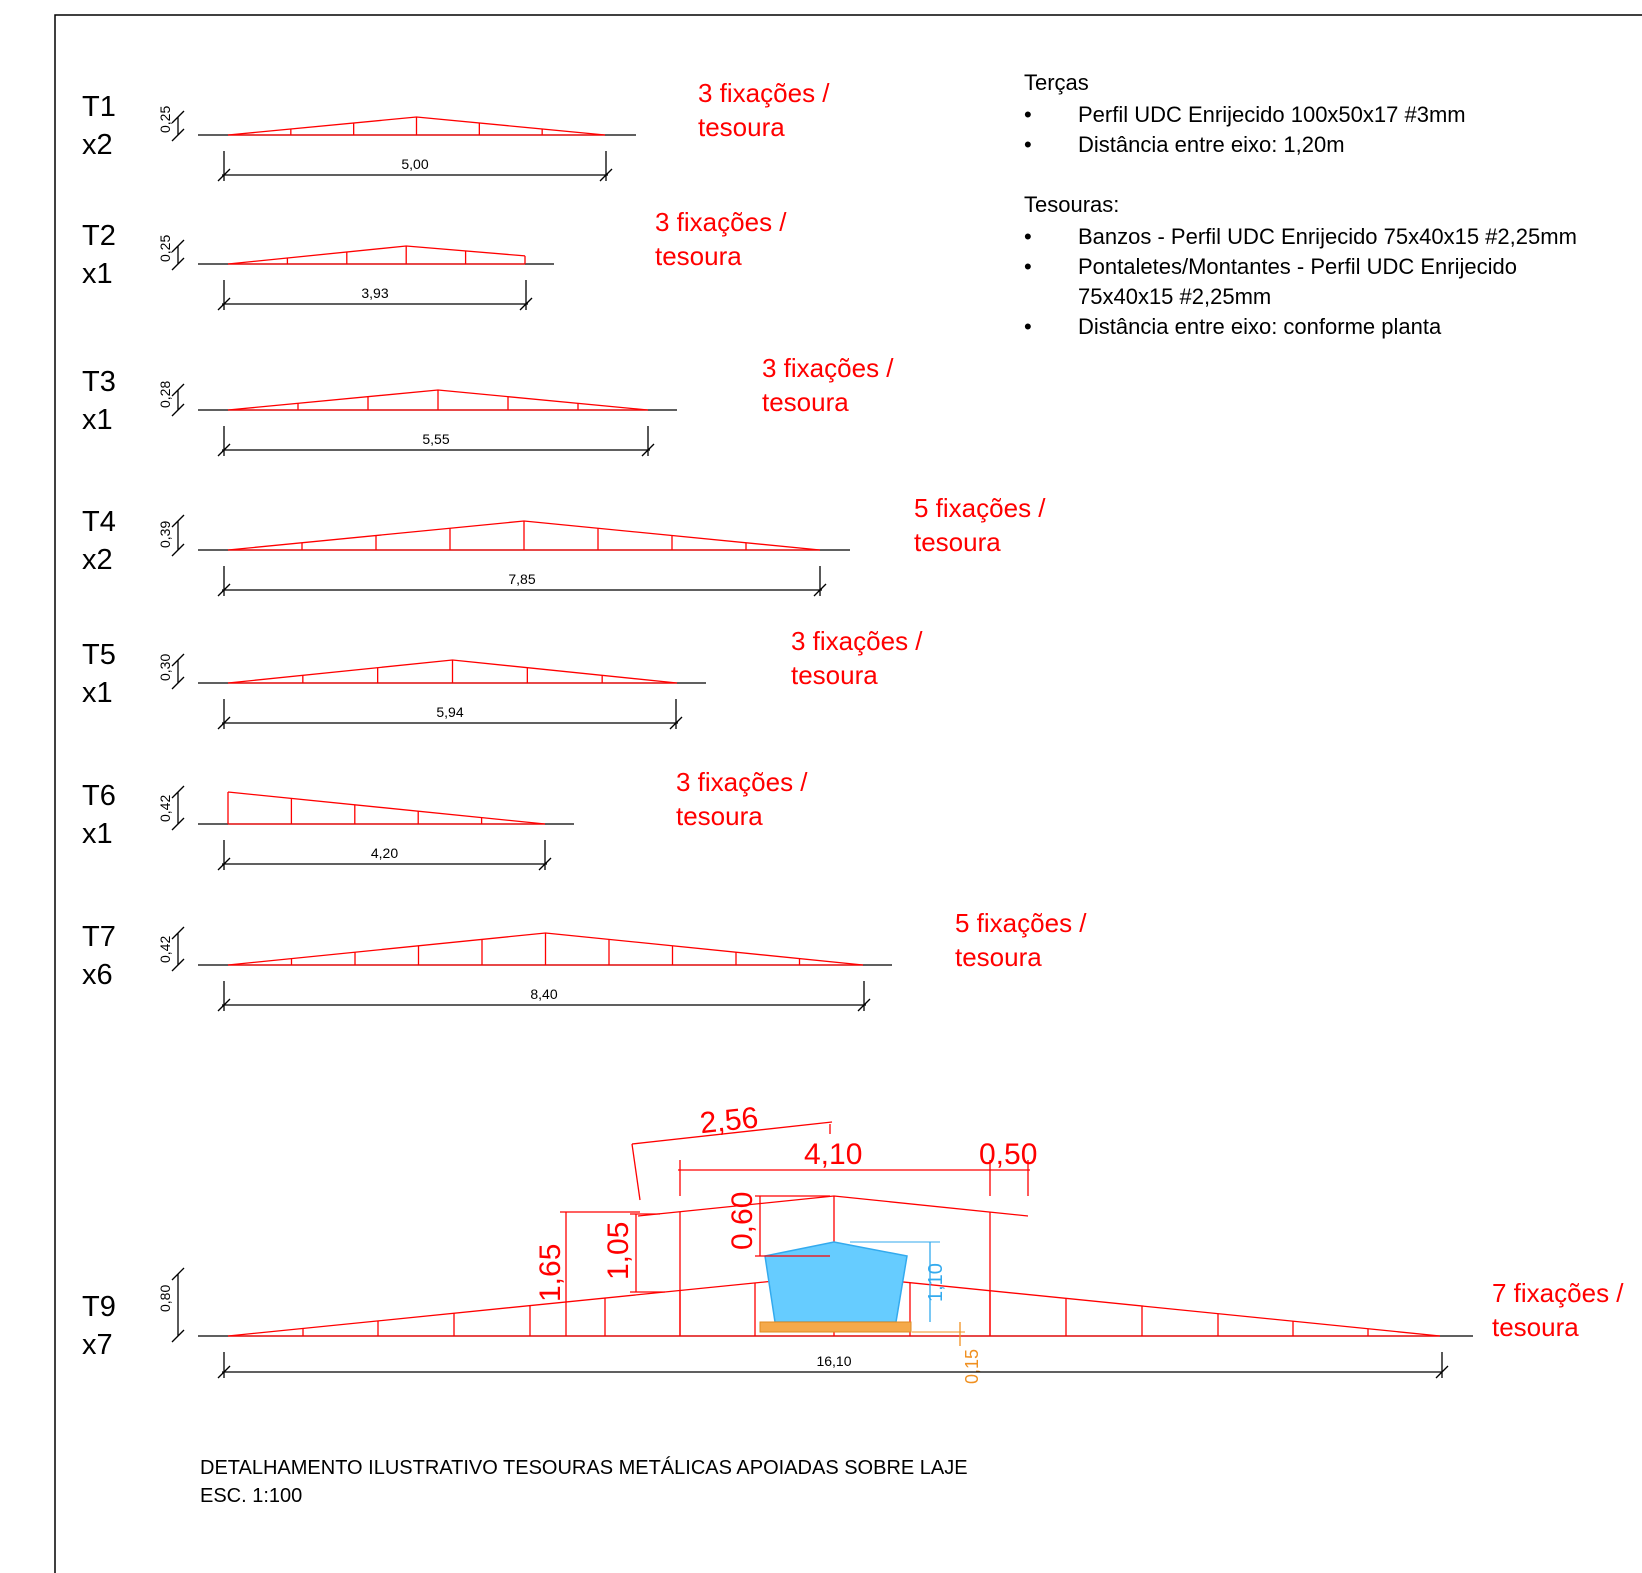  I want to click on t9-height-label: 0,80, so click(165, 1298).